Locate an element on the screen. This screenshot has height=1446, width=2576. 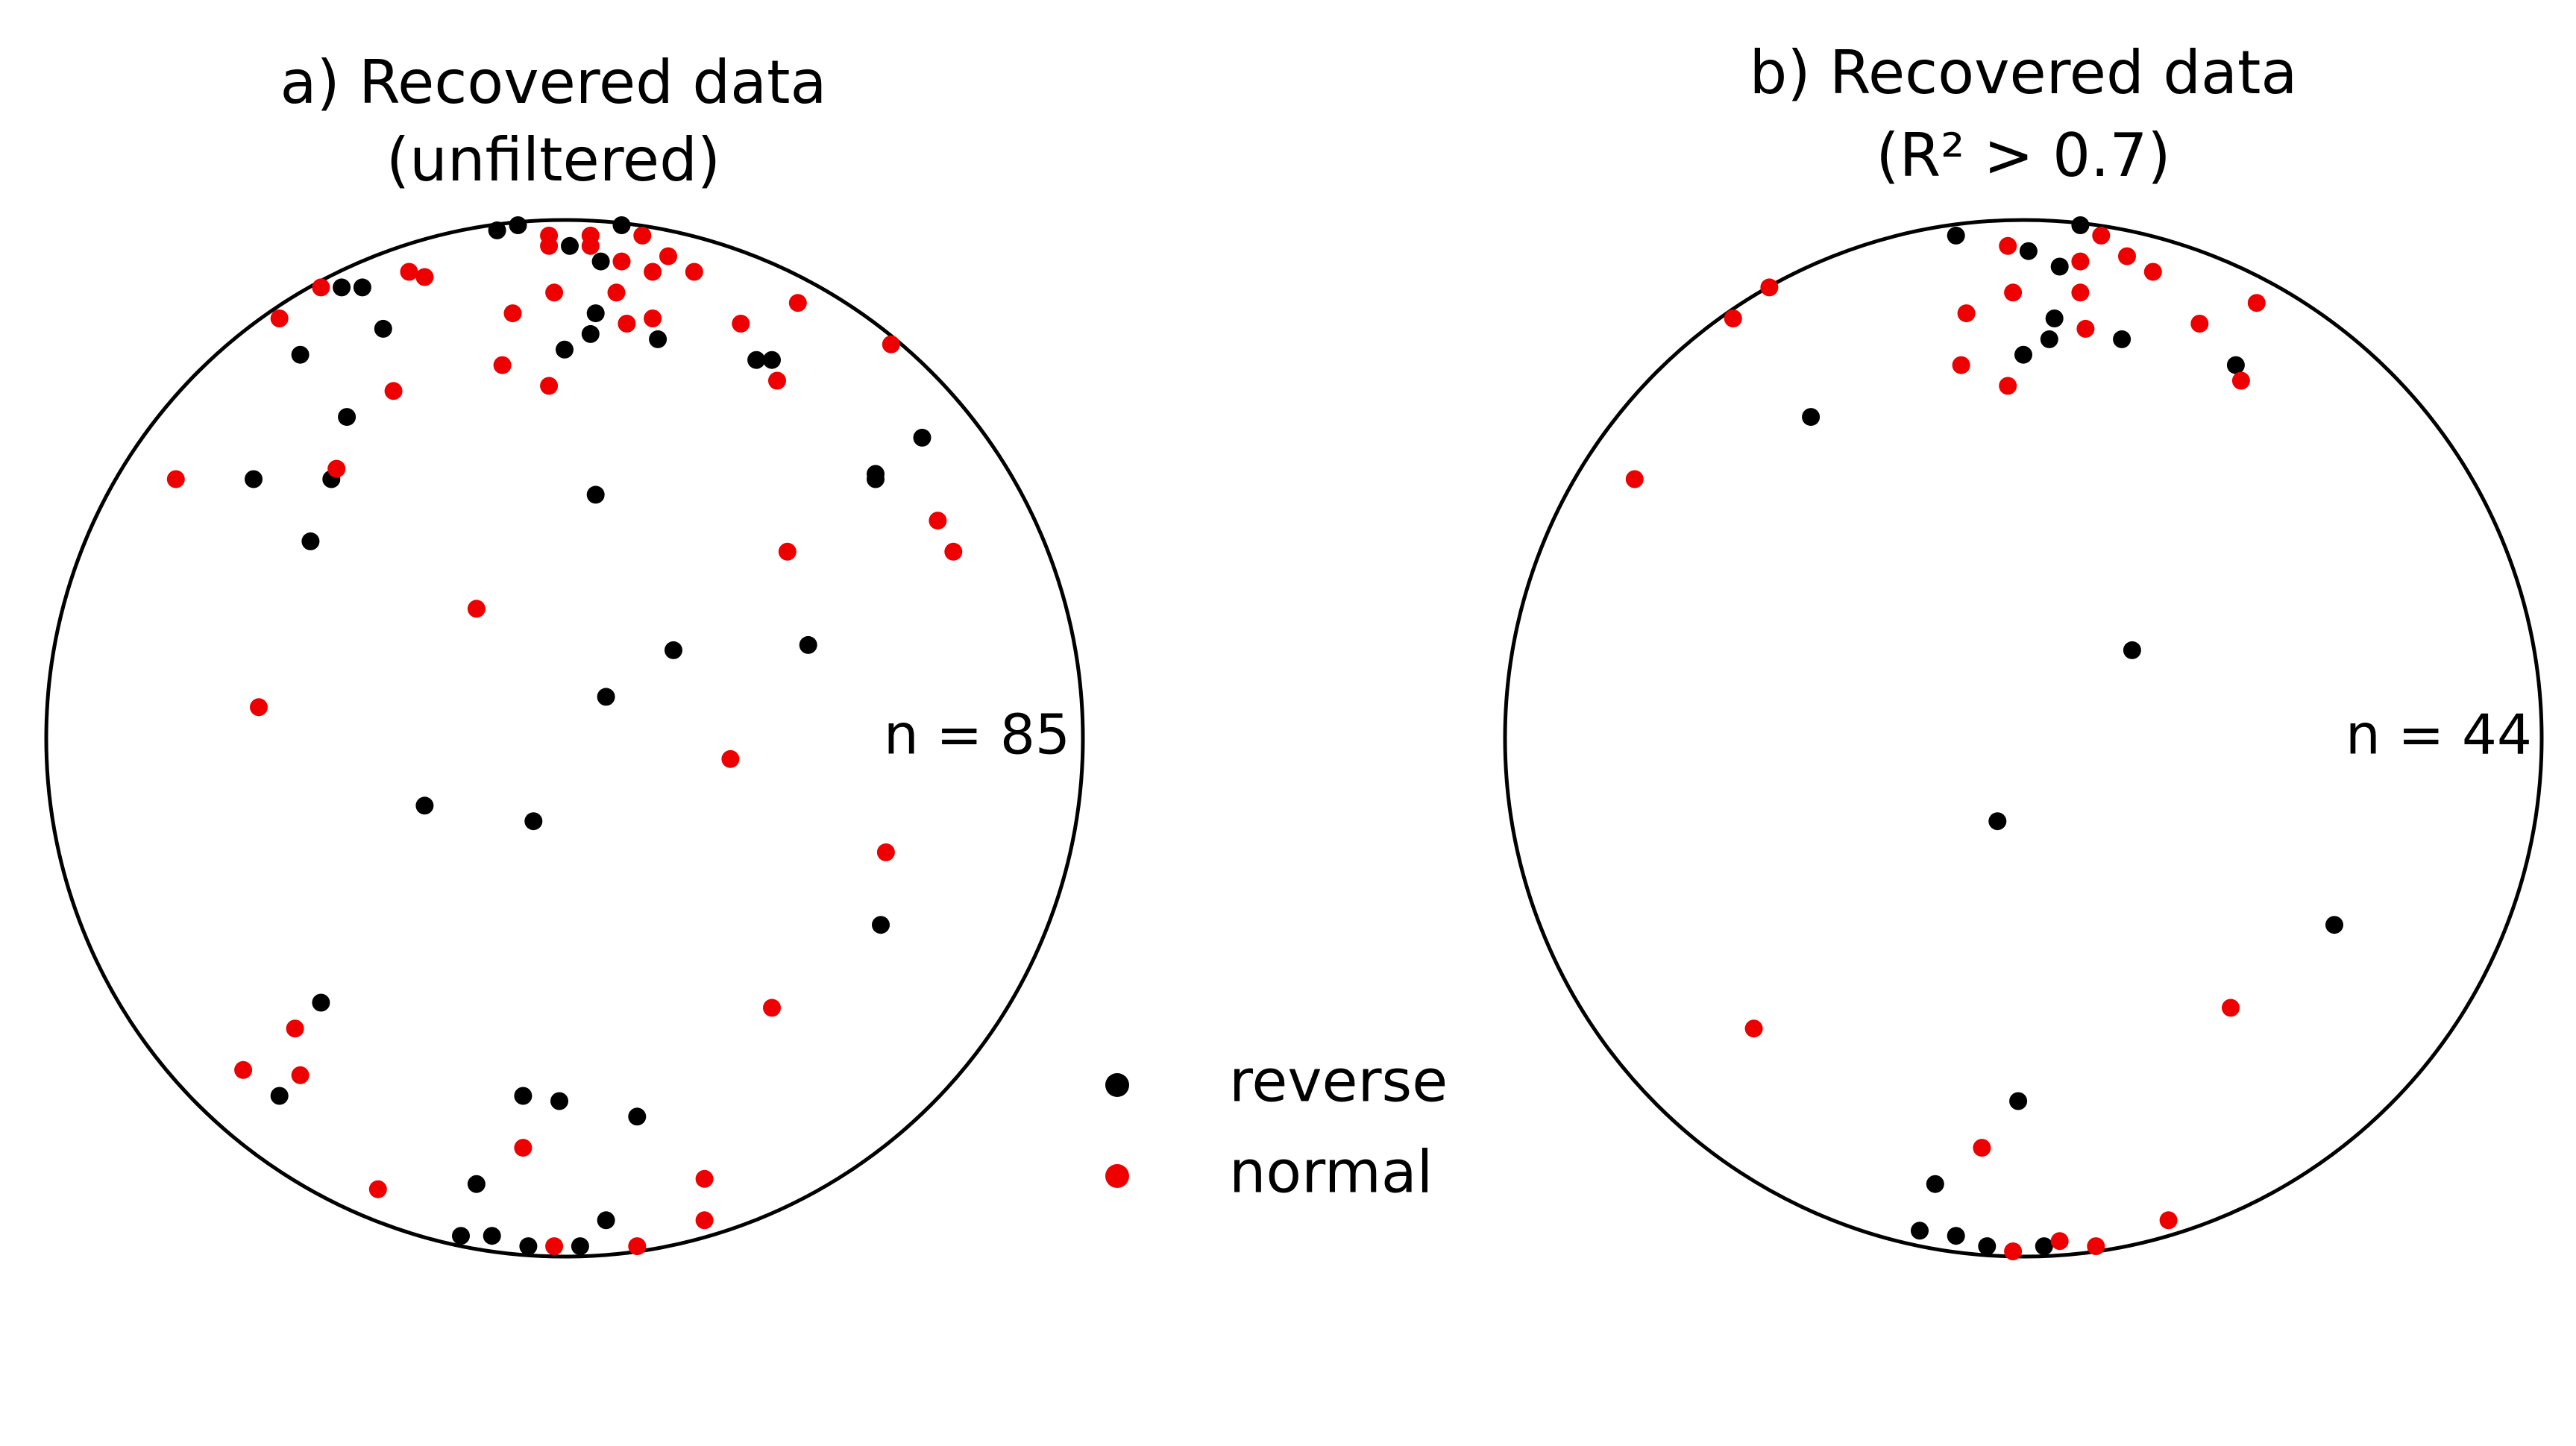
legend-label-reverse: reverse is located at coordinates (1338, 1081).